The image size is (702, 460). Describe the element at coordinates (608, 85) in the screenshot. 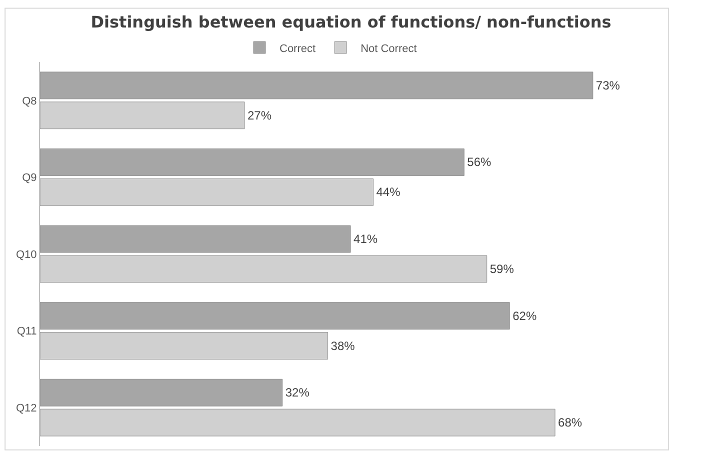

I see `data-label: 73%` at that location.